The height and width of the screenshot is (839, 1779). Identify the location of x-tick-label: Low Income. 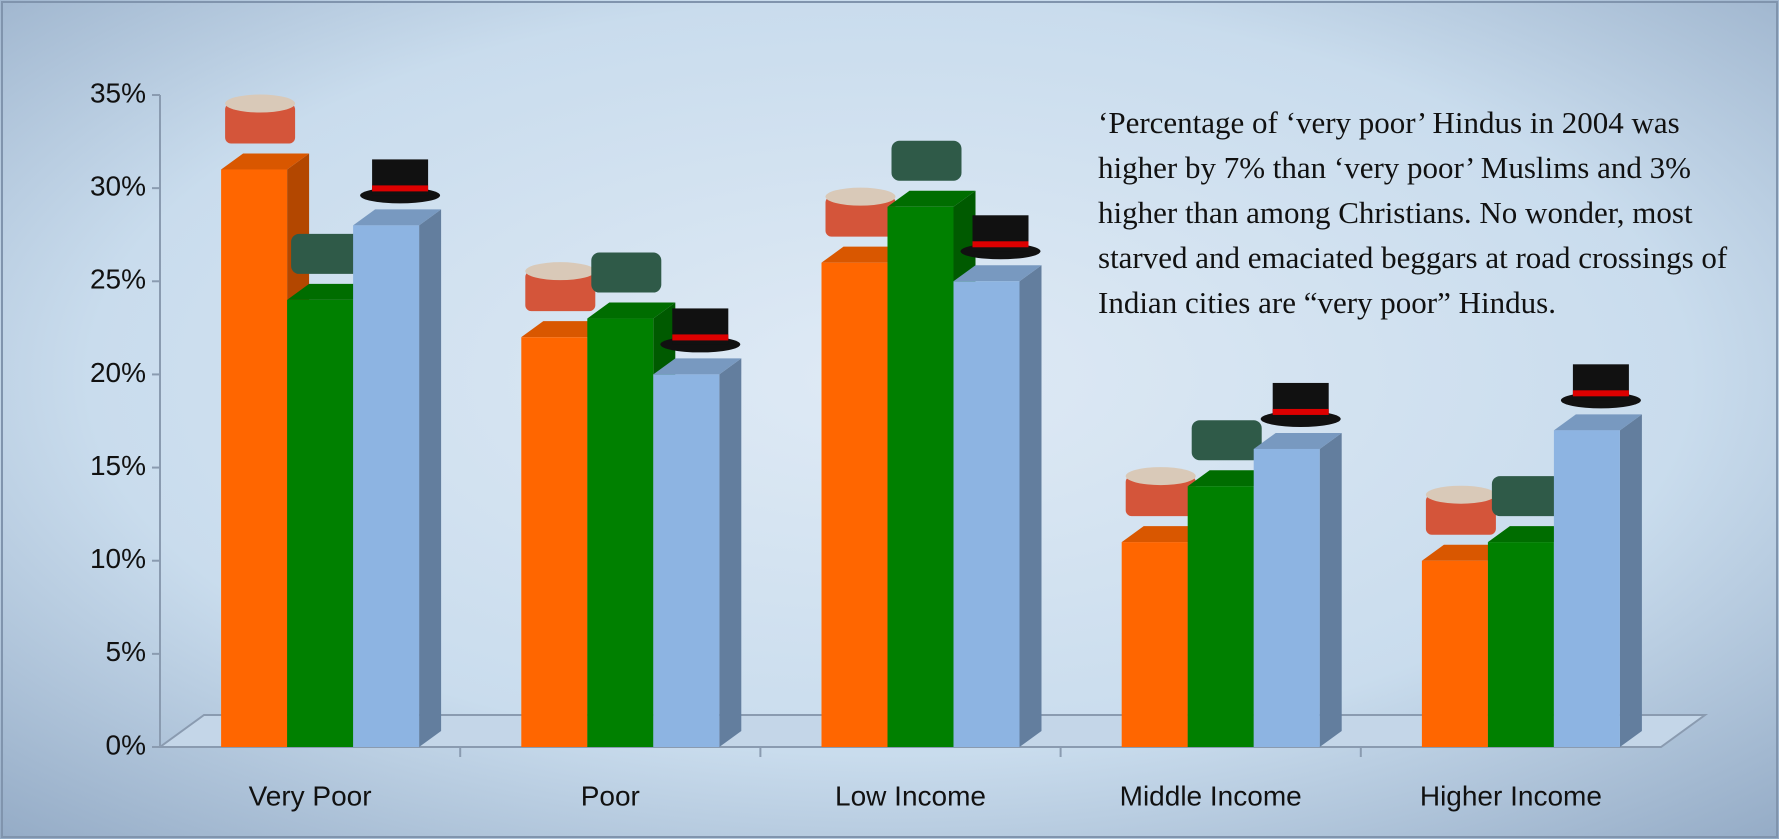
(910, 795).